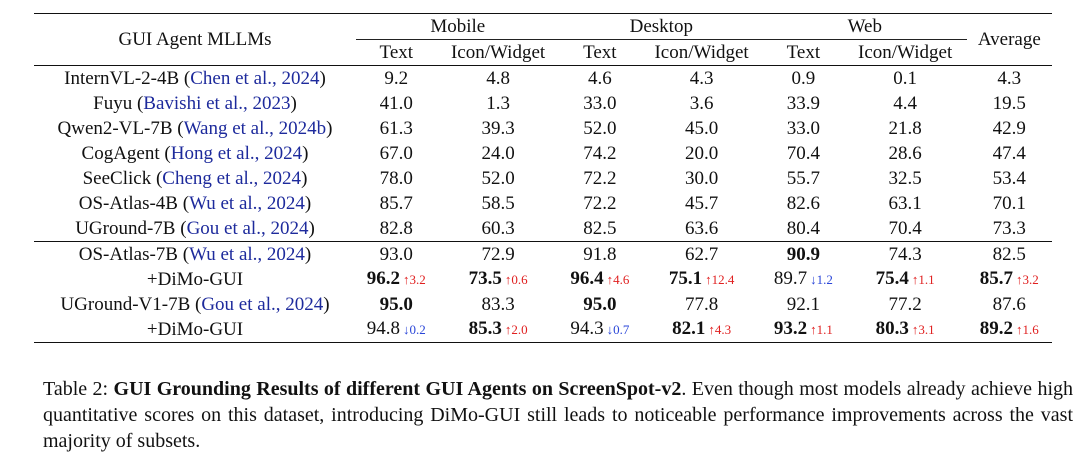 This screenshot has height=468, width=1080. What do you see at coordinates (905, 79) in the screenshot?
I see `score-cell-web-icon: 0.1` at bounding box center [905, 79].